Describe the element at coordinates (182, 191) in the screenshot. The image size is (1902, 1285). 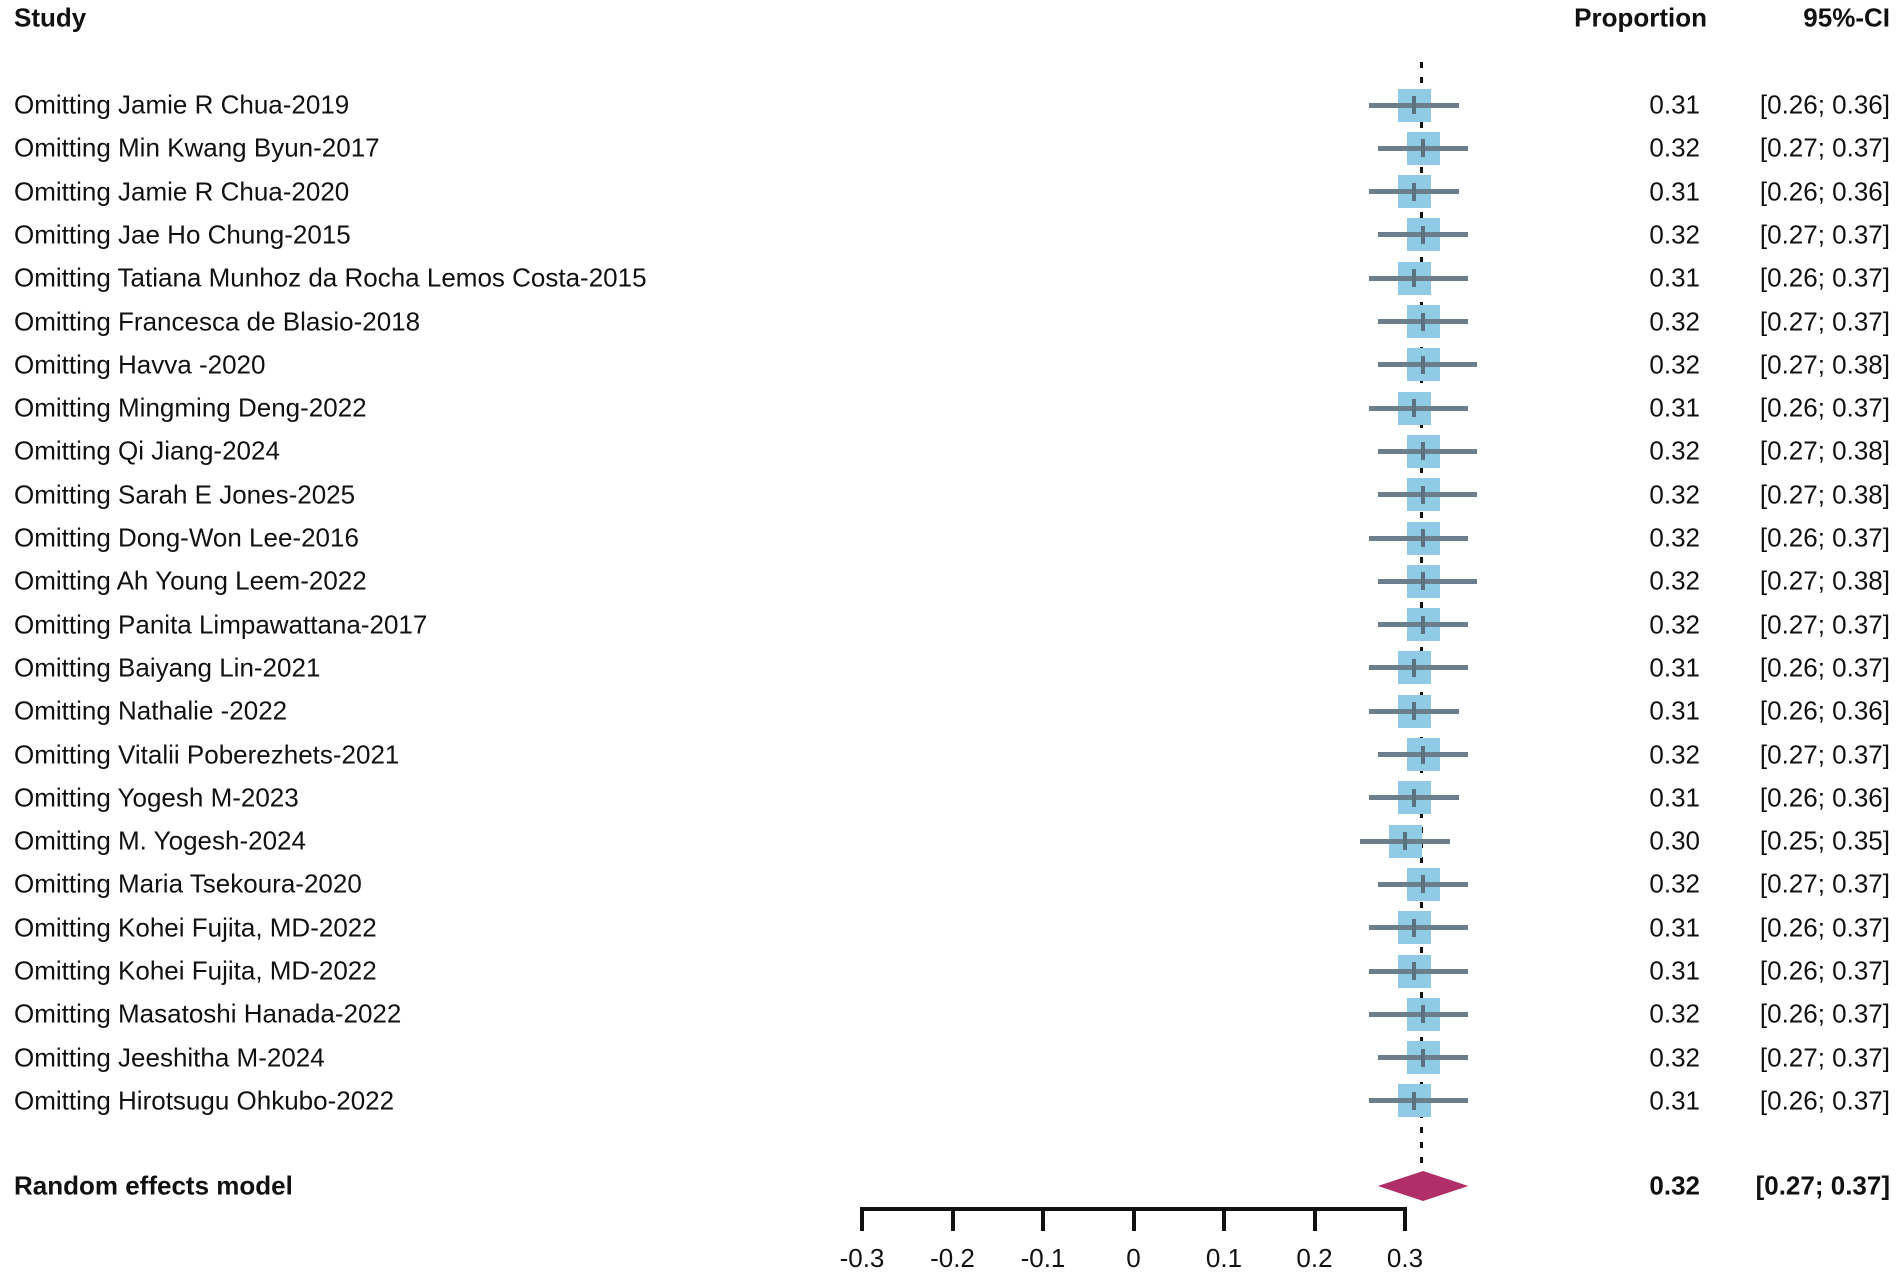
I see `study-label: Omitting Jamie R Chua-2020` at that location.